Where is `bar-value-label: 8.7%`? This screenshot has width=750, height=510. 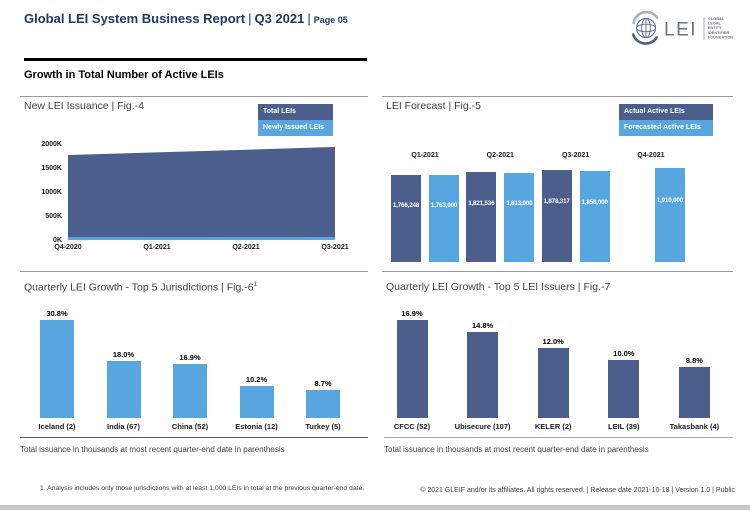
bar-value-label: 8.7% is located at coordinates (323, 384).